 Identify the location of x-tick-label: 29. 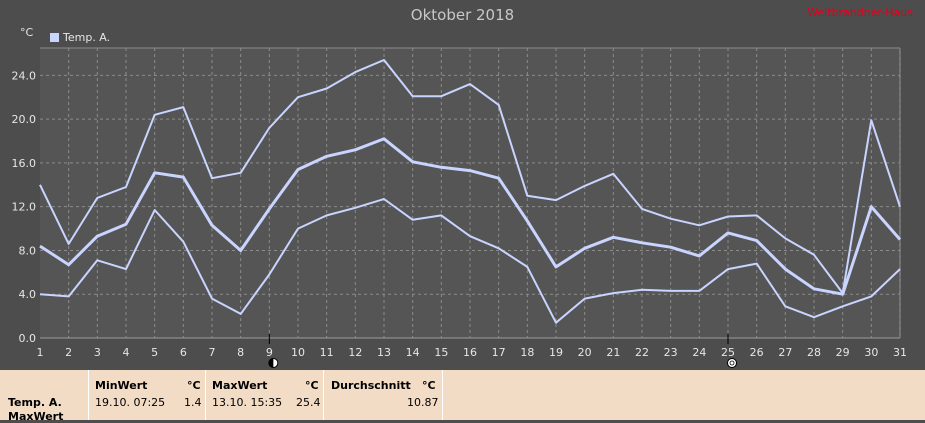
(843, 352).